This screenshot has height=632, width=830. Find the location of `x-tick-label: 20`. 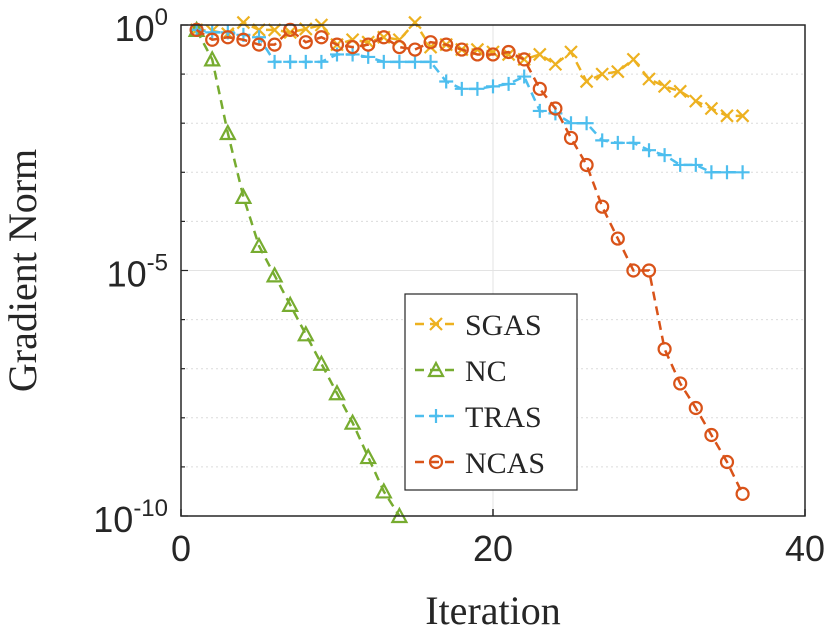

x-tick-label: 20 is located at coordinates (493, 548).